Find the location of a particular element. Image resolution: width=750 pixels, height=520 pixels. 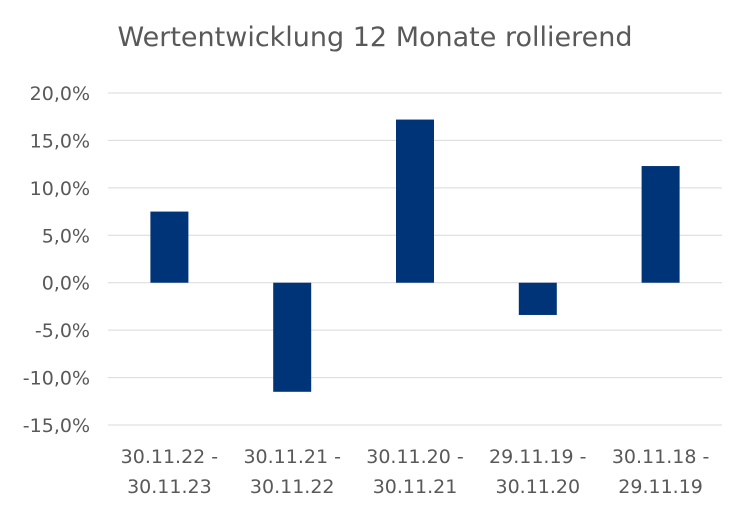

chart-title: Wertentwicklung 12 Monate rollierend is located at coordinates (375, 37).